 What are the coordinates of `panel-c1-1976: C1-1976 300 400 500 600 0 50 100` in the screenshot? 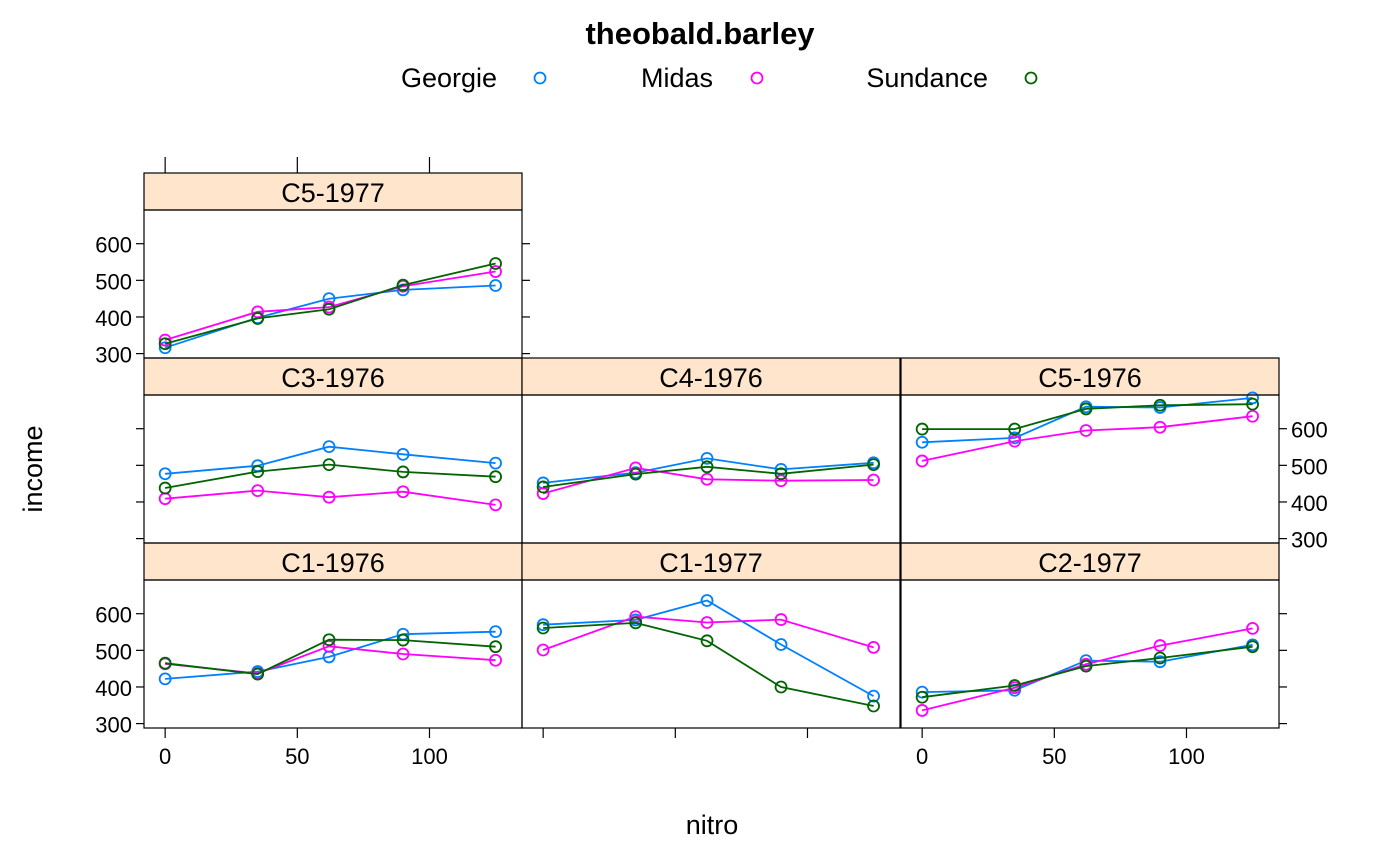 It's located at (309, 655).